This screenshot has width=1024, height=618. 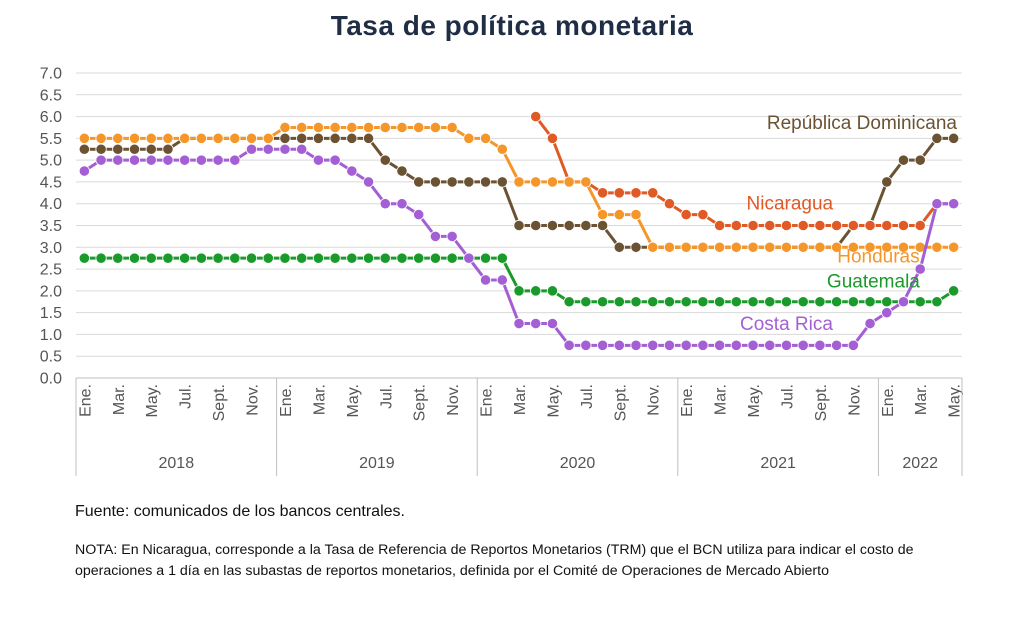 What do you see at coordinates (51, 74) in the screenshot?
I see `y-tick-label: 7.0` at bounding box center [51, 74].